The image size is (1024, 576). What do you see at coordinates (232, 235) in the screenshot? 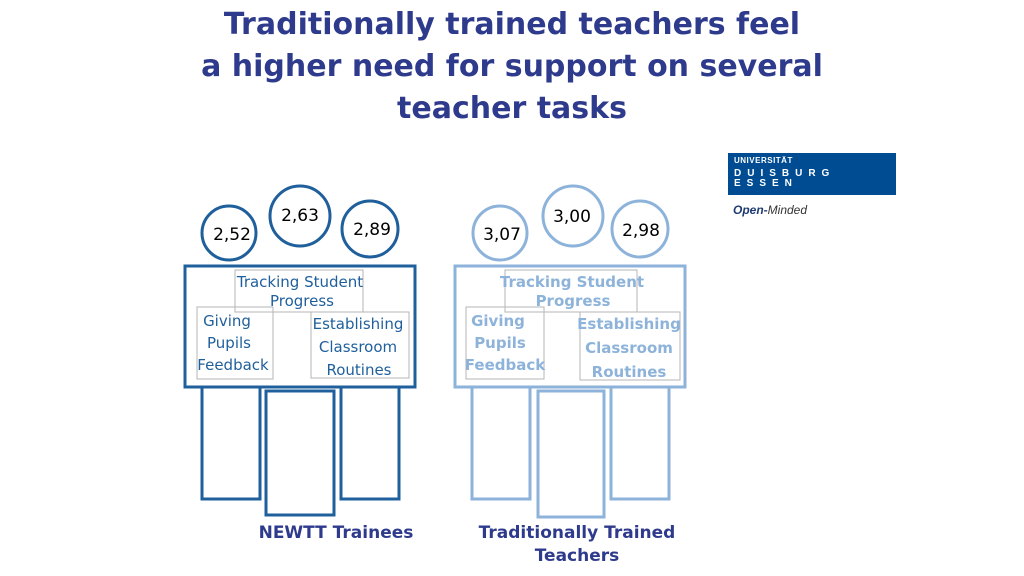
I see `newtt-value-feedback: 2,52` at bounding box center [232, 235].